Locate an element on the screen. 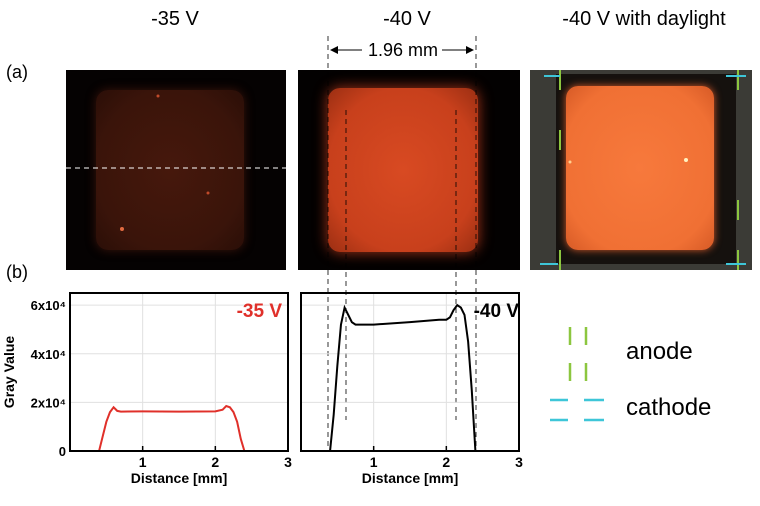 The image size is (760, 506). dimension-label: 1.96 mm is located at coordinates (403, 50).